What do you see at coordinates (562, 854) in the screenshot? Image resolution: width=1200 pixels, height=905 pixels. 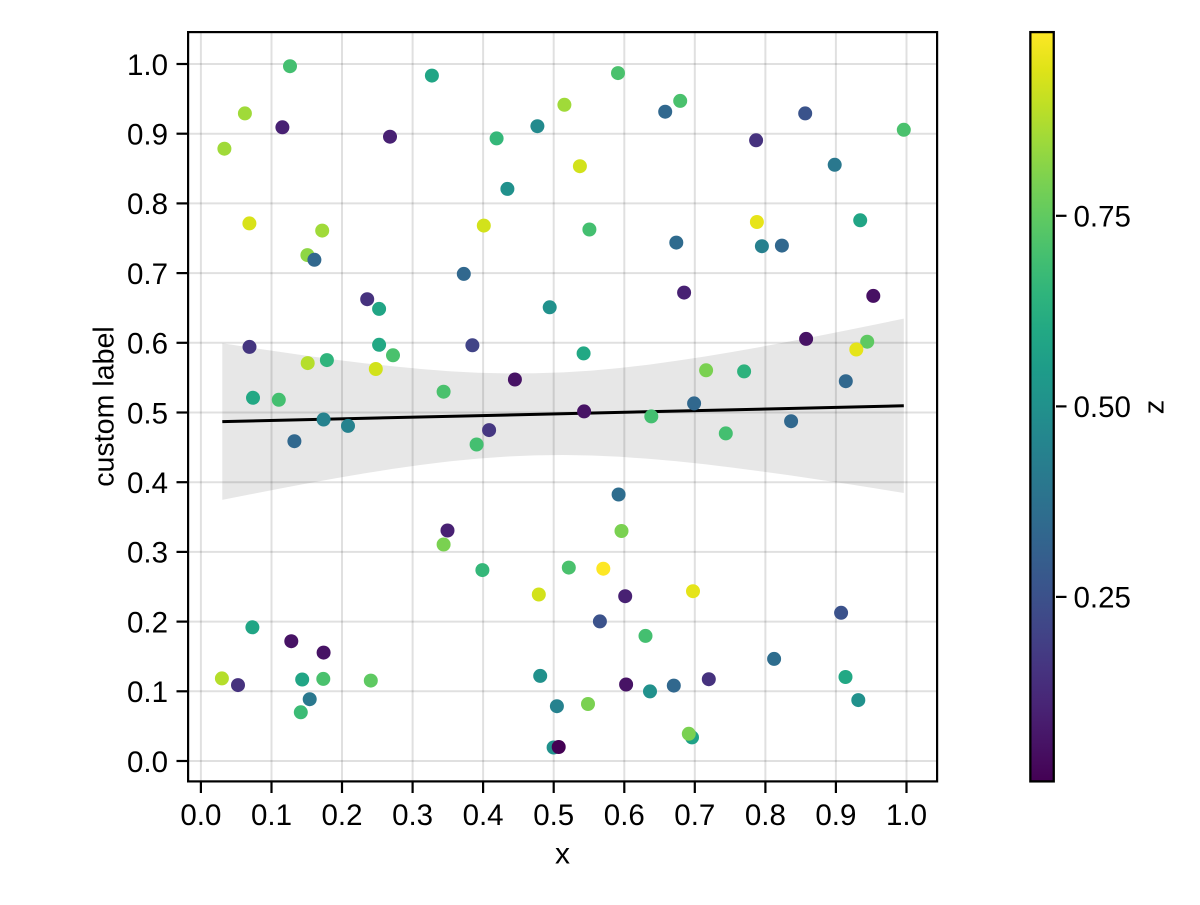 I see `svg-text: x` at bounding box center [562, 854].